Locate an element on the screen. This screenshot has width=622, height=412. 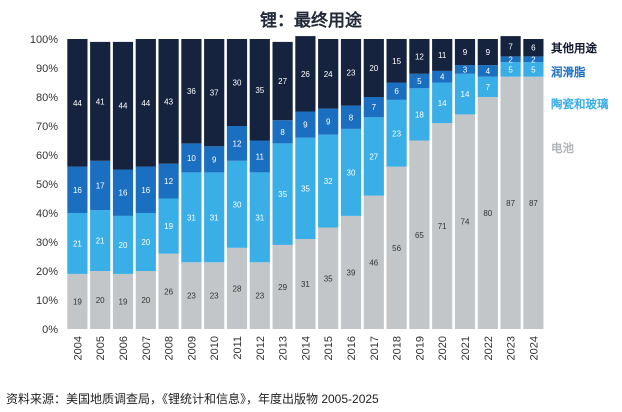
x-tick-label: 2012 is located at coordinates (261, 348).